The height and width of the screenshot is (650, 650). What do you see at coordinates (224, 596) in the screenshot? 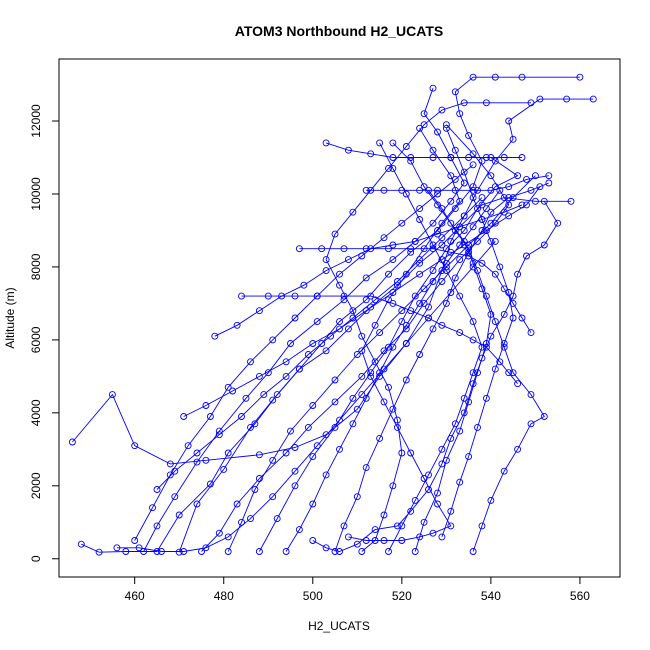
I see `x-tick-label: 480` at bounding box center [224, 596].